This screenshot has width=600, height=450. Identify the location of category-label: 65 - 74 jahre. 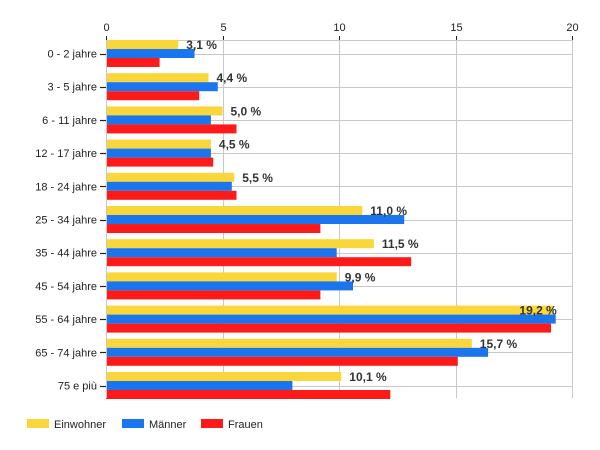
(66, 353).